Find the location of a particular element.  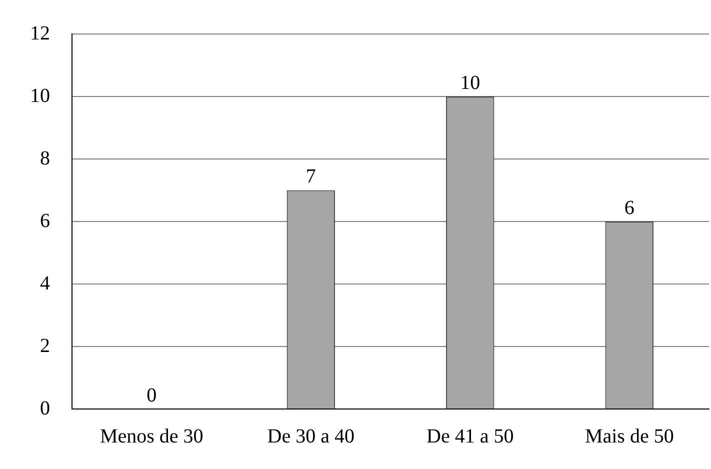

y-tick-label: 8 is located at coordinates (45, 158).